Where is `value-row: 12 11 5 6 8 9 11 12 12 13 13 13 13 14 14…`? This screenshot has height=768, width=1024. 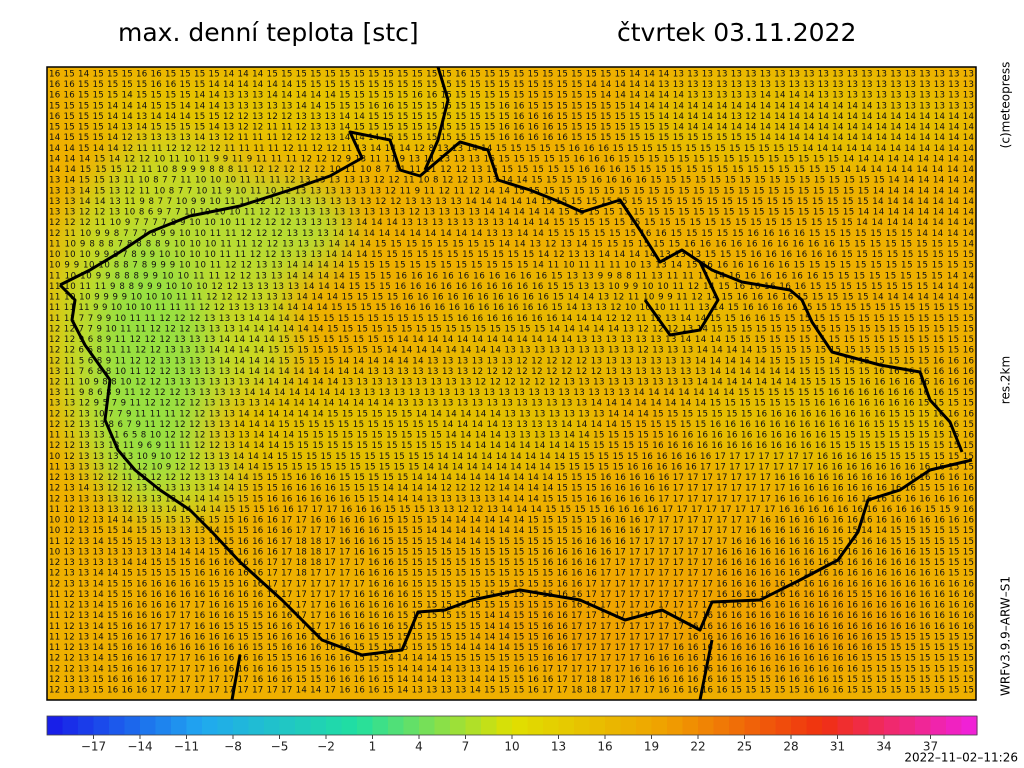
value-row: 12 11 5 6 8 9 11 12 12 13 13 13 13 14 14… is located at coordinates (511, 361).